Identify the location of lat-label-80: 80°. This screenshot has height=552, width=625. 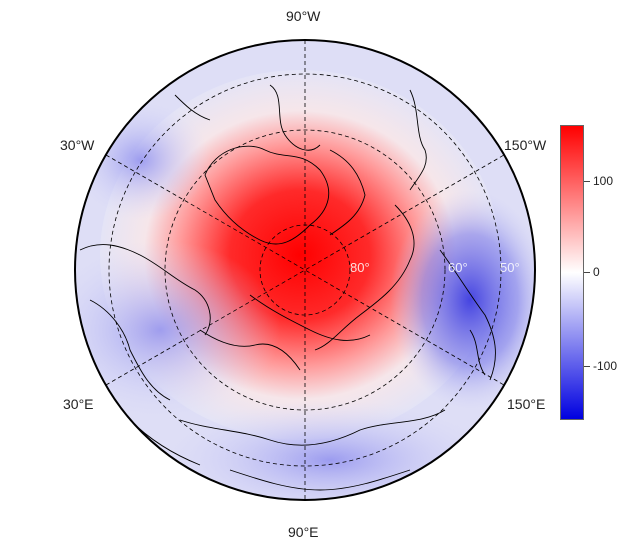
(360, 267).